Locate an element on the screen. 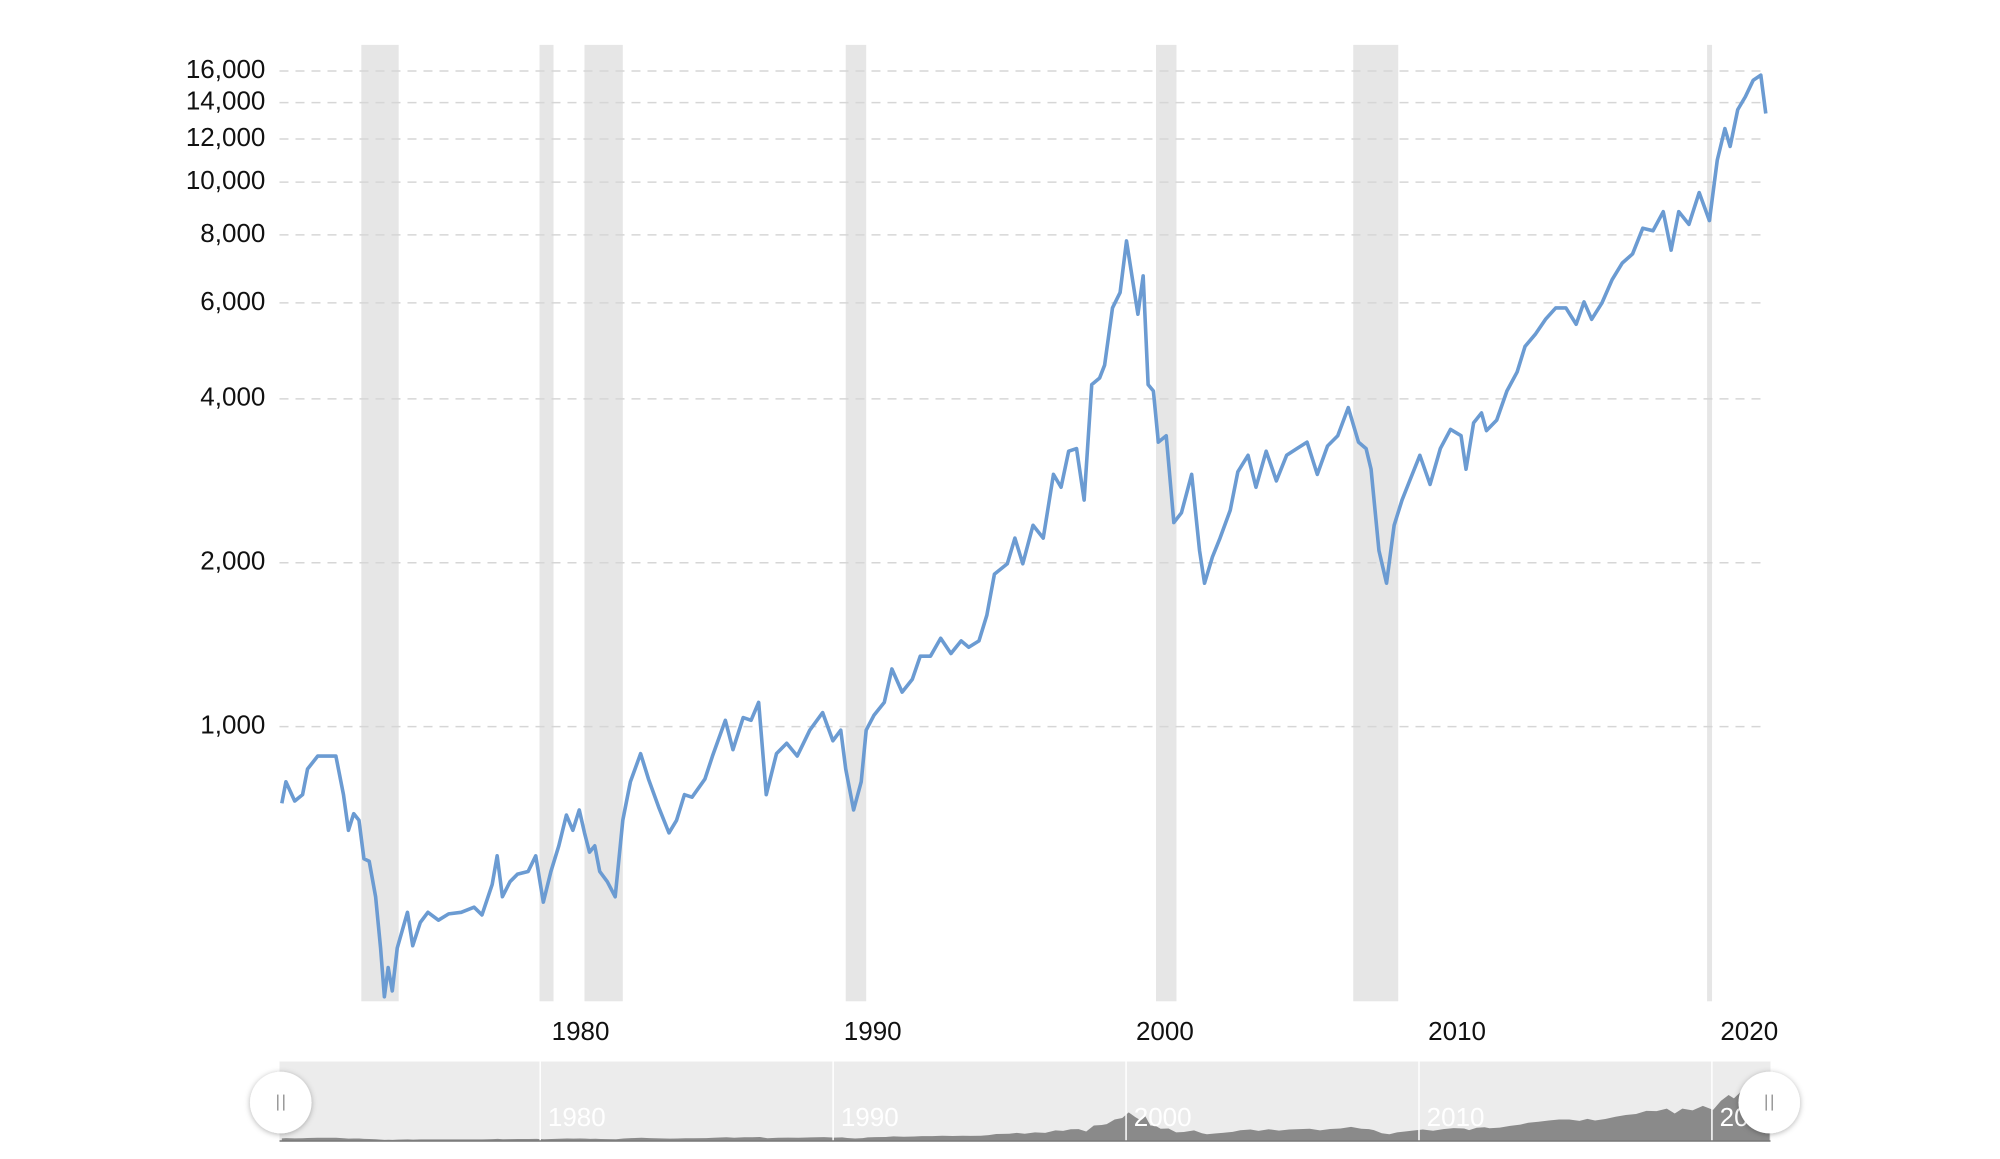 The width and height of the screenshot is (2000, 1159). y-tick-label: 10,000 is located at coordinates (226, 180).